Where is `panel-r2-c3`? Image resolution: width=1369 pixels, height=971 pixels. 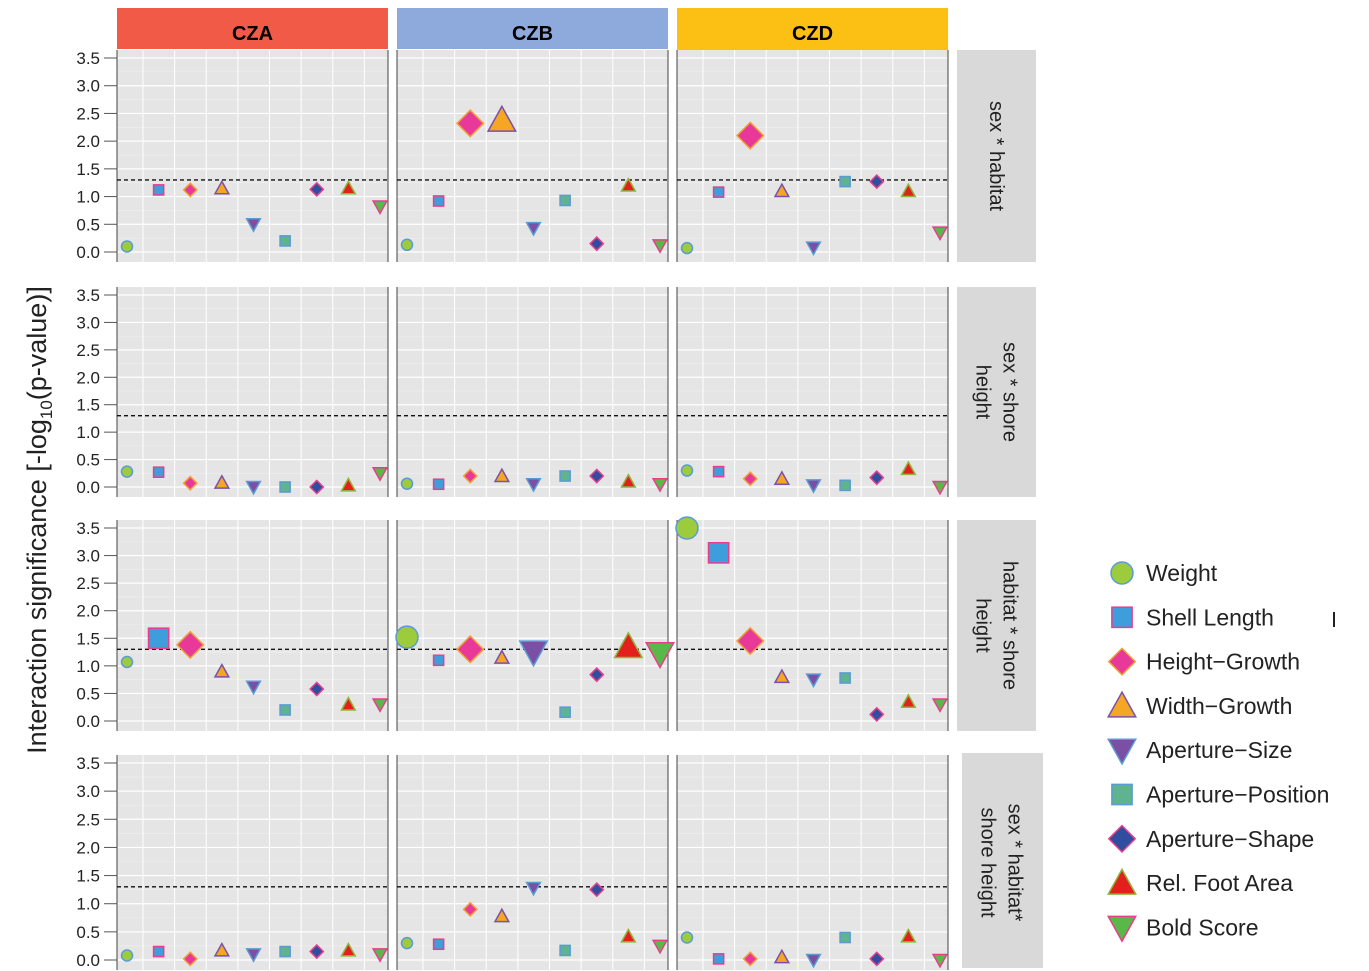
panel-r2-c3 is located at coordinates (816, 392).